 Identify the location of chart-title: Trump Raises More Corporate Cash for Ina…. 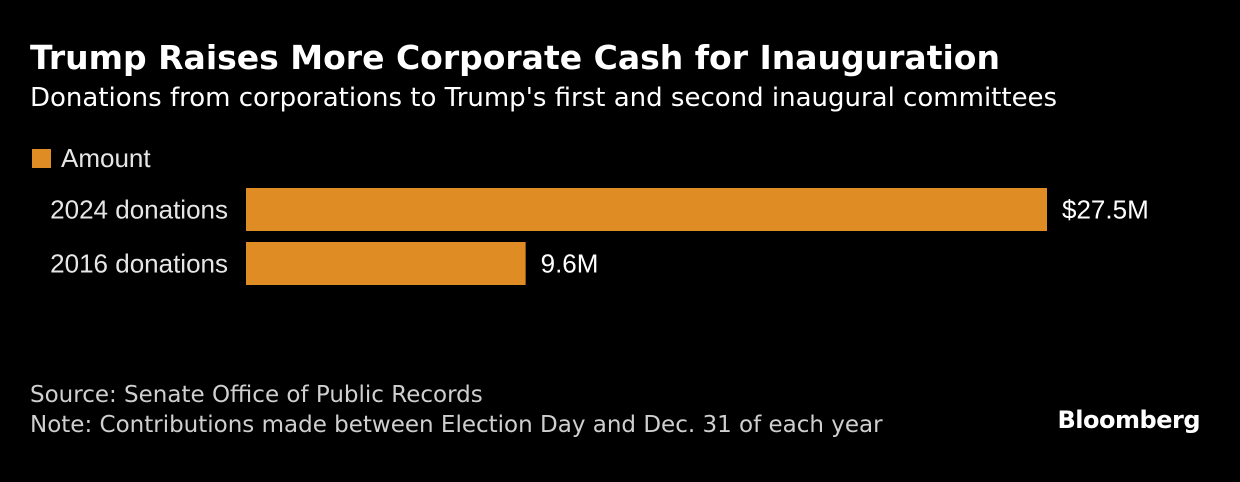
(515, 57).